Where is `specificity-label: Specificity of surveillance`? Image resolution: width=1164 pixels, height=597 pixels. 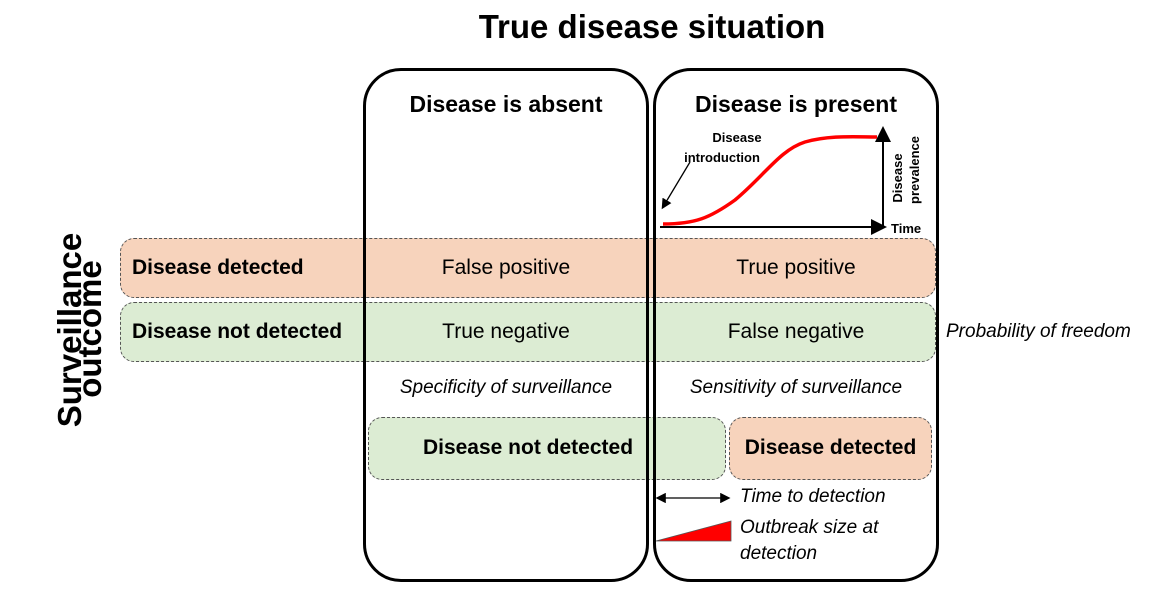
specificity-label: Specificity of surveillance is located at coordinates (506, 387).